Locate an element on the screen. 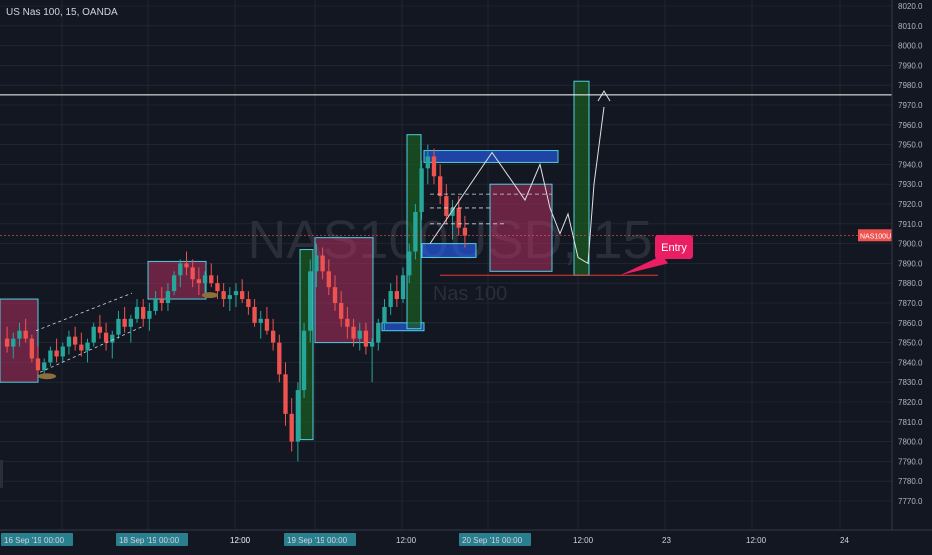 This screenshot has width=932, height=555. price-tick-label: 8000.0 is located at coordinates (910, 46).